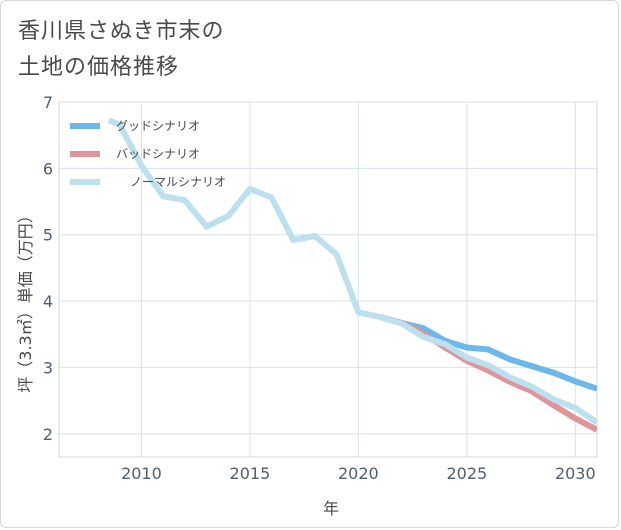 This screenshot has width=621, height=530. What do you see at coordinates (331, 508) in the screenshot?
I see `x-axis-label: 年` at bounding box center [331, 508].